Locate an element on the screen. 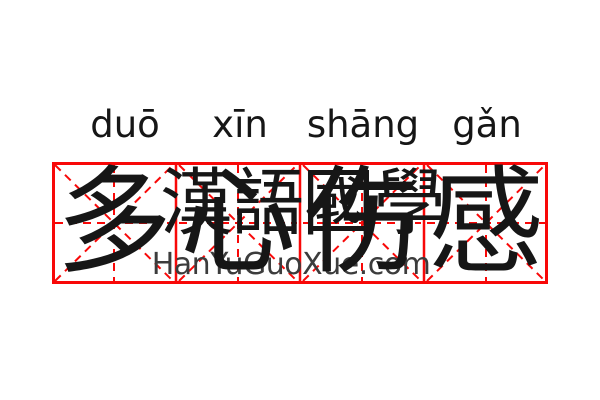 Image resolution: width=600 pixels, height=400 pixels. pinyin-syllable-duo: duō is located at coordinates (125, 124).